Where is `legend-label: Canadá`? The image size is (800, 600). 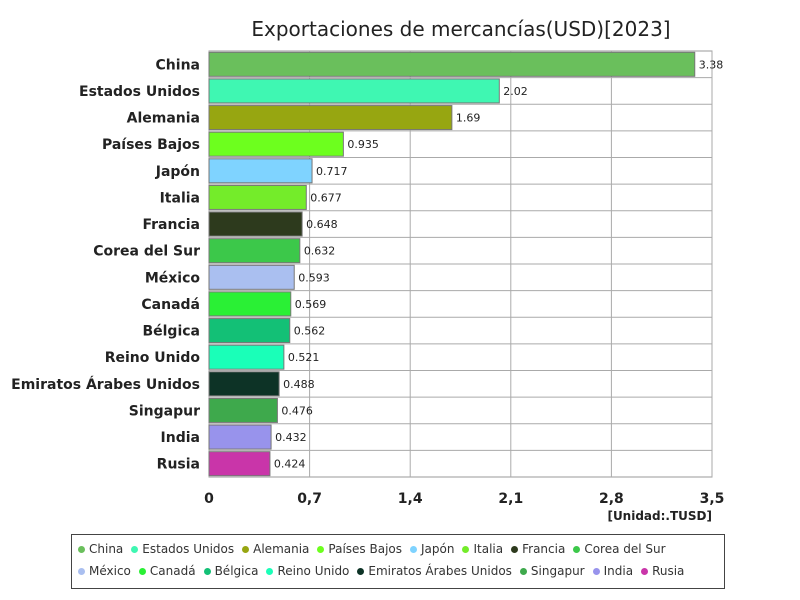
legend-label: Canadá is located at coordinates (172, 571).